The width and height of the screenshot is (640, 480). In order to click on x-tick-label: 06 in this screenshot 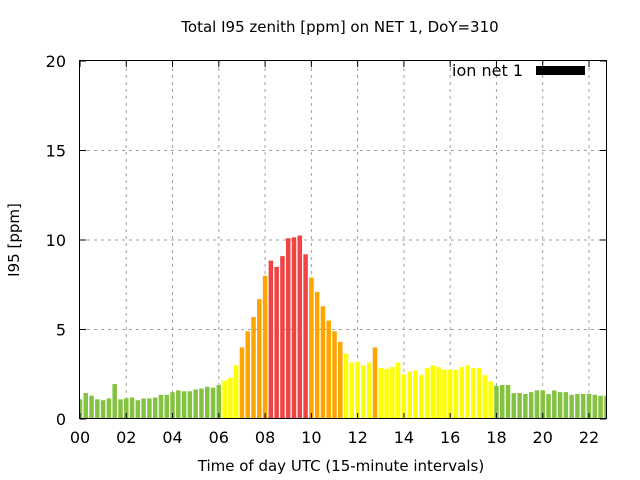, I will do `click(219, 437)`.